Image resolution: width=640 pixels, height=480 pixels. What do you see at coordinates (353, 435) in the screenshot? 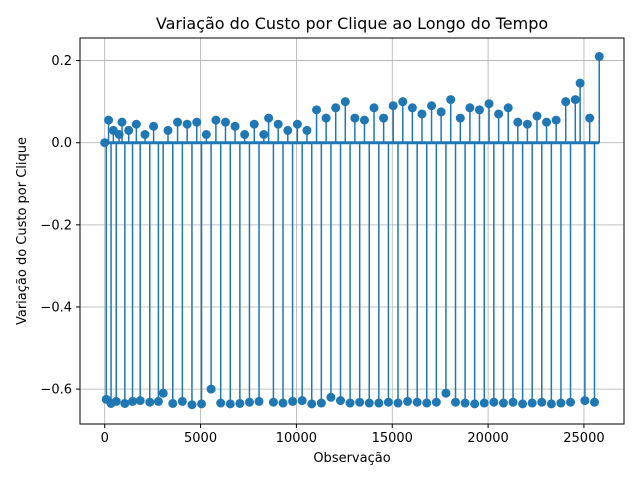
I see `x-axis-ticks: 0 5000 10000 15000 20000 25000` at bounding box center [353, 435].